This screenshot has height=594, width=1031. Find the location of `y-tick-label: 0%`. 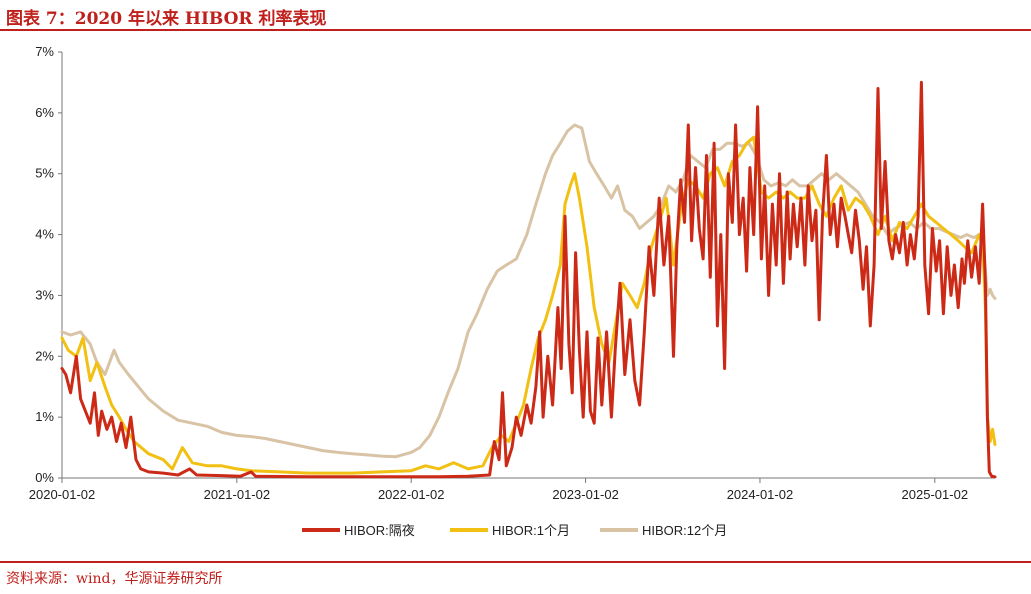

y-tick-label: 0% is located at coordinates (44, 477).